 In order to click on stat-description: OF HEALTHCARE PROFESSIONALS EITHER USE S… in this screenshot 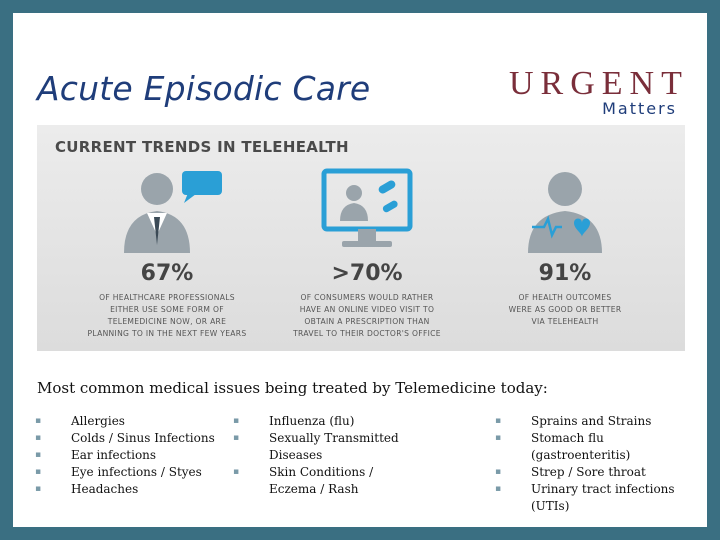, I will do `click(167, 315)`.